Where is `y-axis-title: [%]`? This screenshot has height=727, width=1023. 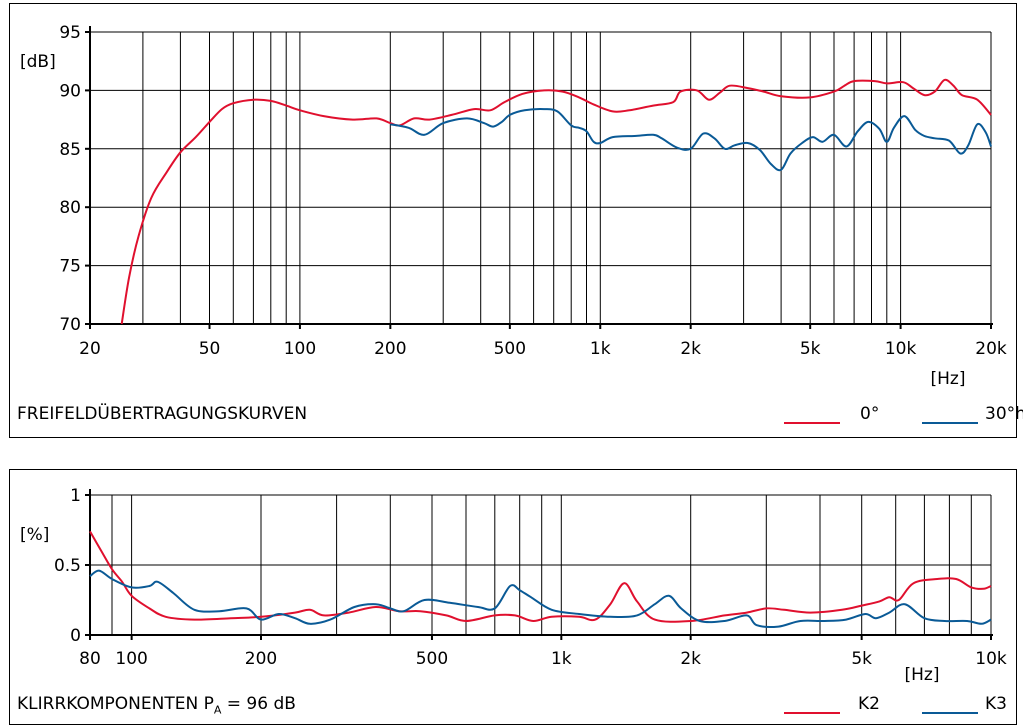
y-axis-title: [%] is located at coordinates (34, 535).